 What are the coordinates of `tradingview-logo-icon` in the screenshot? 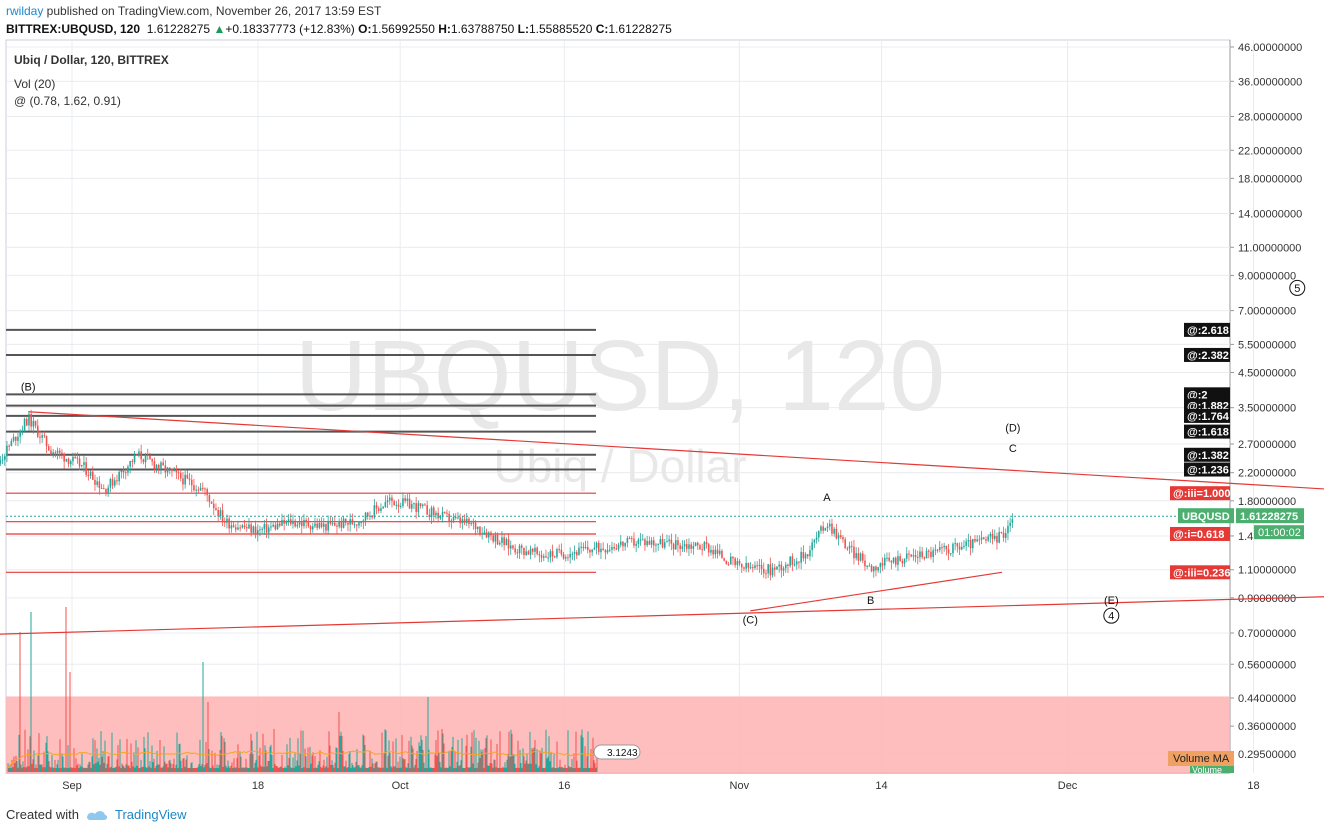 It's located at (97, 815).